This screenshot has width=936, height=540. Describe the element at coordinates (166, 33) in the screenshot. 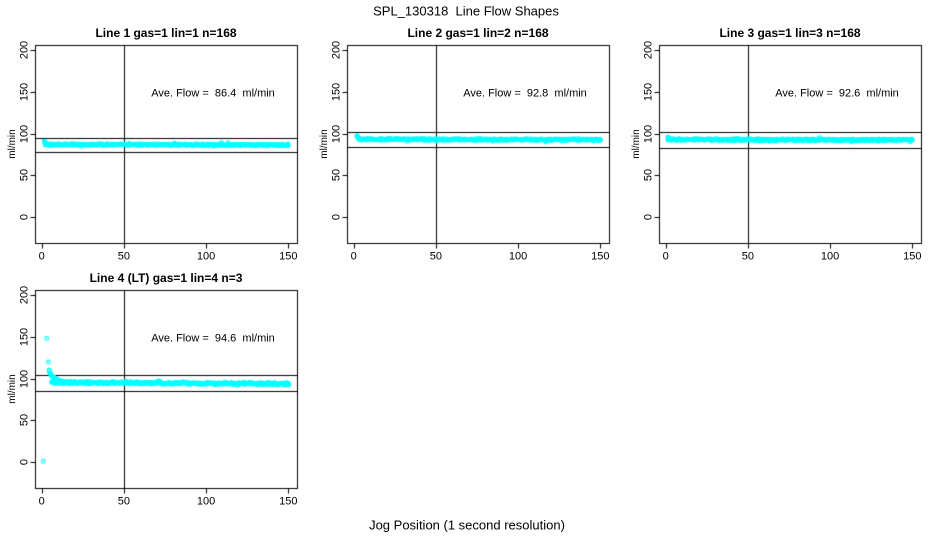

I see `plot-1-title: Line 1 gas=1 lin=1 n=168` at that location.